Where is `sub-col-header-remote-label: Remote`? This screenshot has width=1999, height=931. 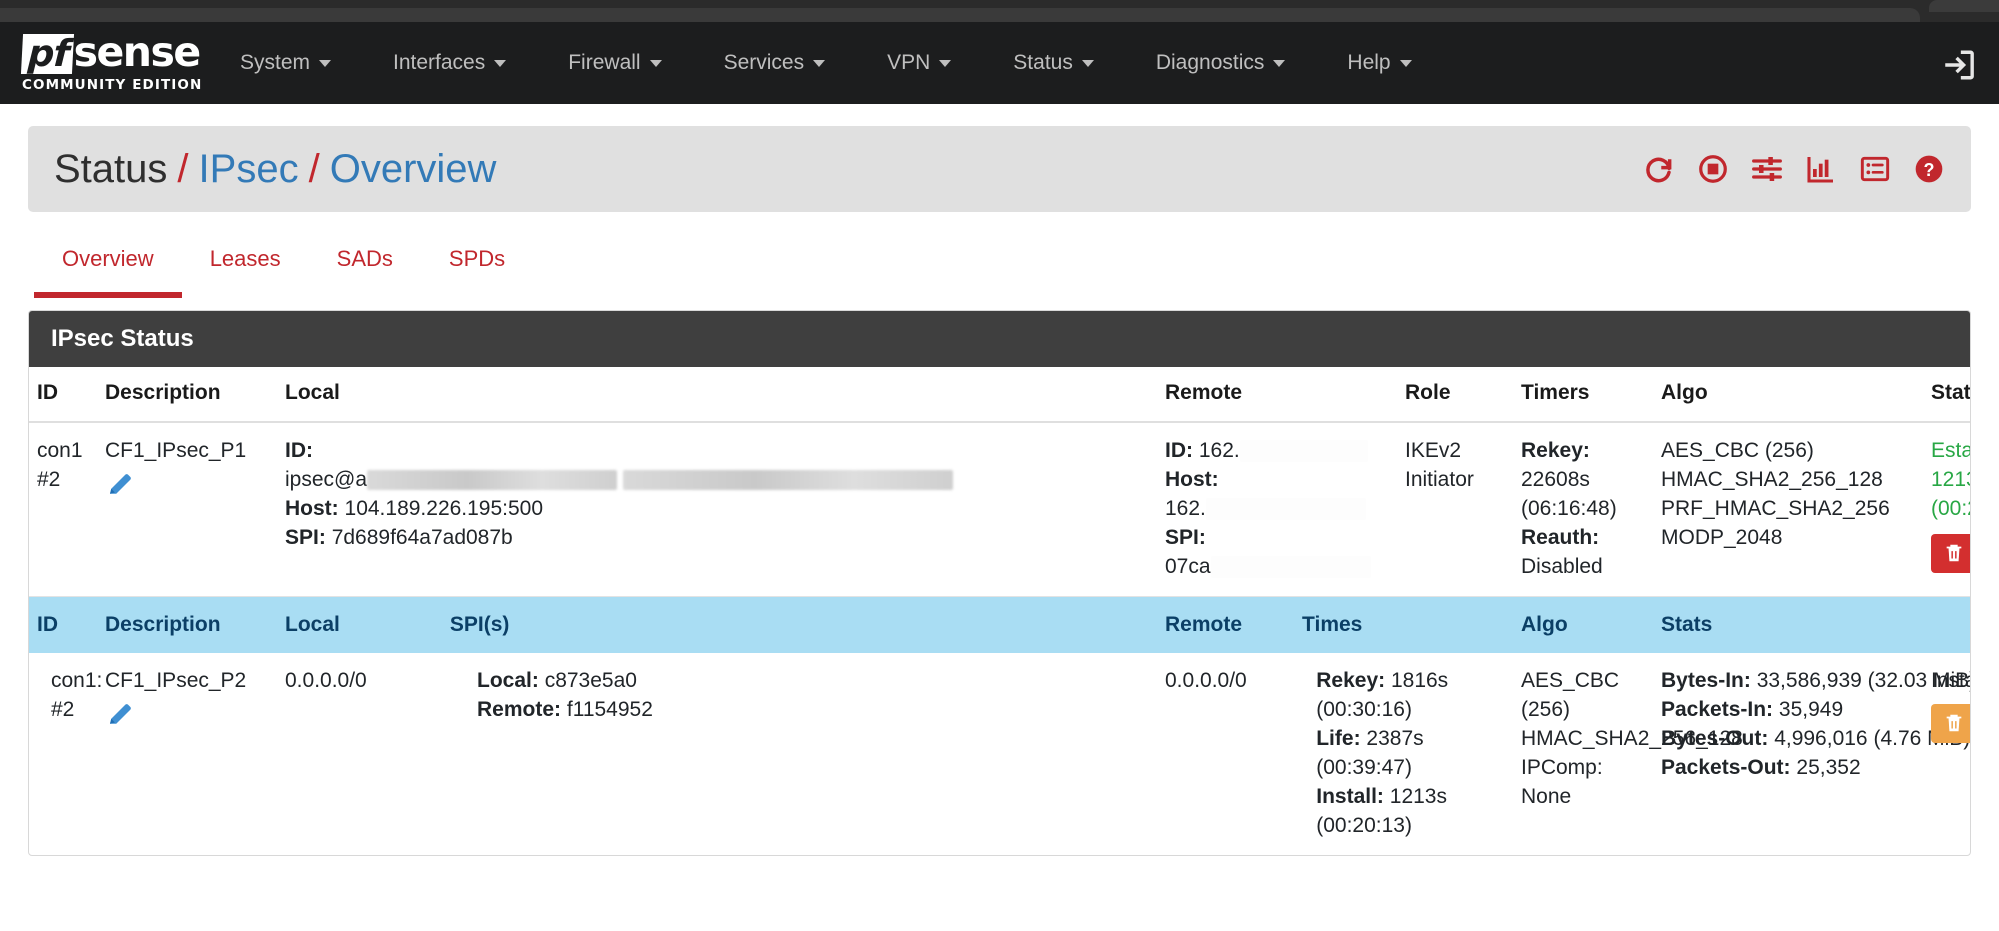
sub-col-header-remote-label: Remote is located at coordinates (1204, 624).